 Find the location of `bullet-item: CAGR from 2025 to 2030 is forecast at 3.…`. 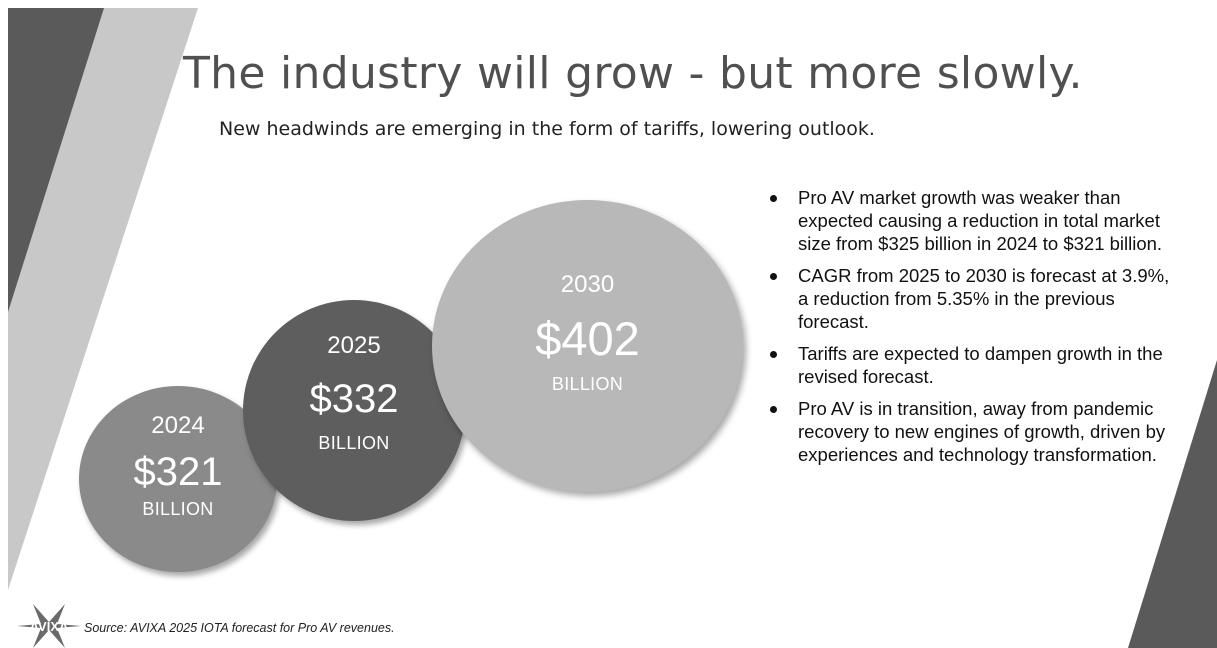

bullet-item: CAGR from 2025 to 2030 is forecast at 3.… is located at coordinates (975, 298).